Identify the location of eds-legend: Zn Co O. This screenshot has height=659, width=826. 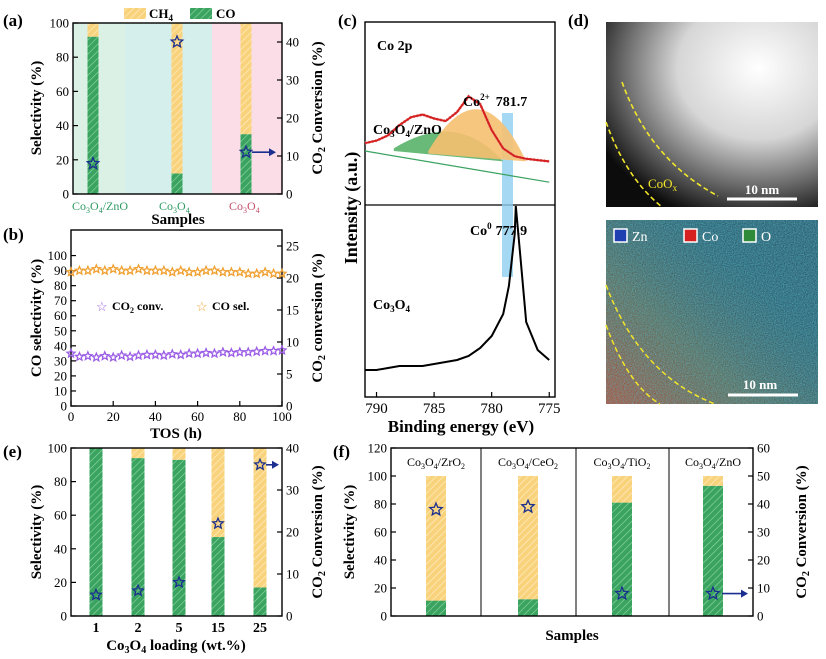
(692, 236).